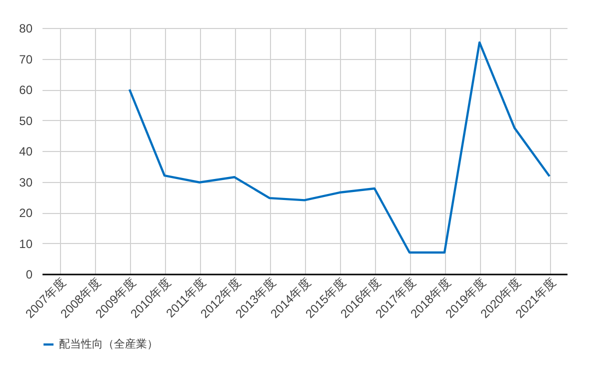  I want to click on y-tick-label: 70, so click(26, 59).